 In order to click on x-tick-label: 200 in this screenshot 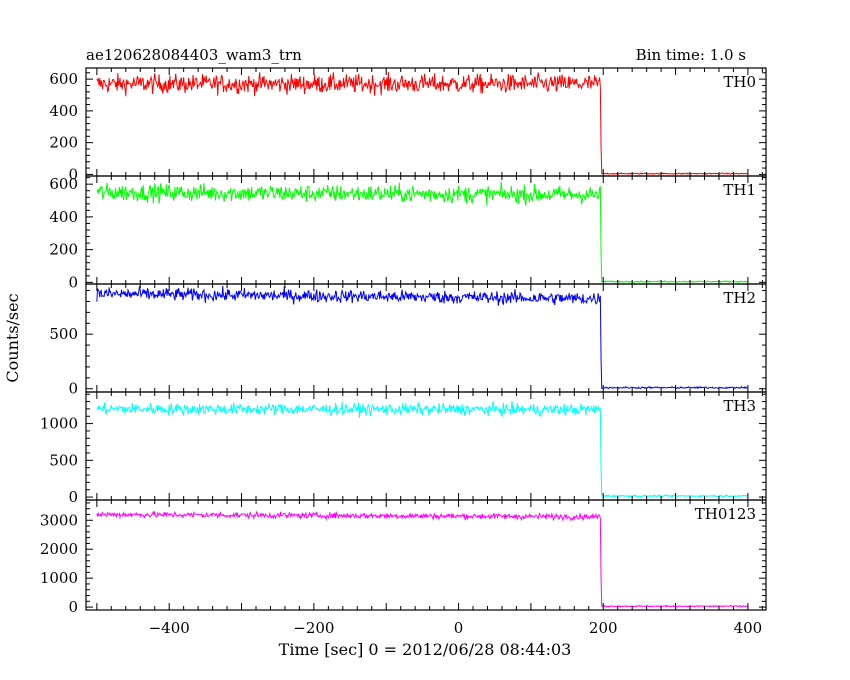, I will do `click(603, 628)`.